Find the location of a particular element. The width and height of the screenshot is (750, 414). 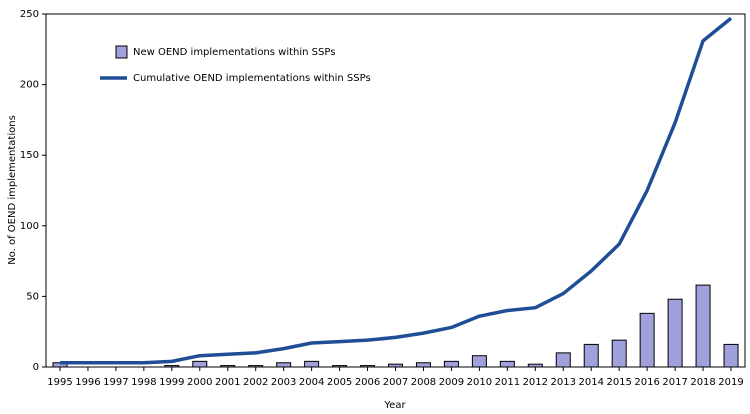

x-tick-label: 2010 is located at coordinates (479, 382).